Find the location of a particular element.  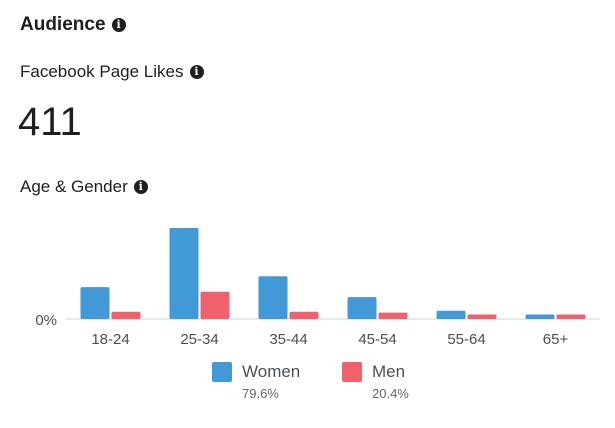

x-tick-label: 55-64 is located at coordinates (466, 339).